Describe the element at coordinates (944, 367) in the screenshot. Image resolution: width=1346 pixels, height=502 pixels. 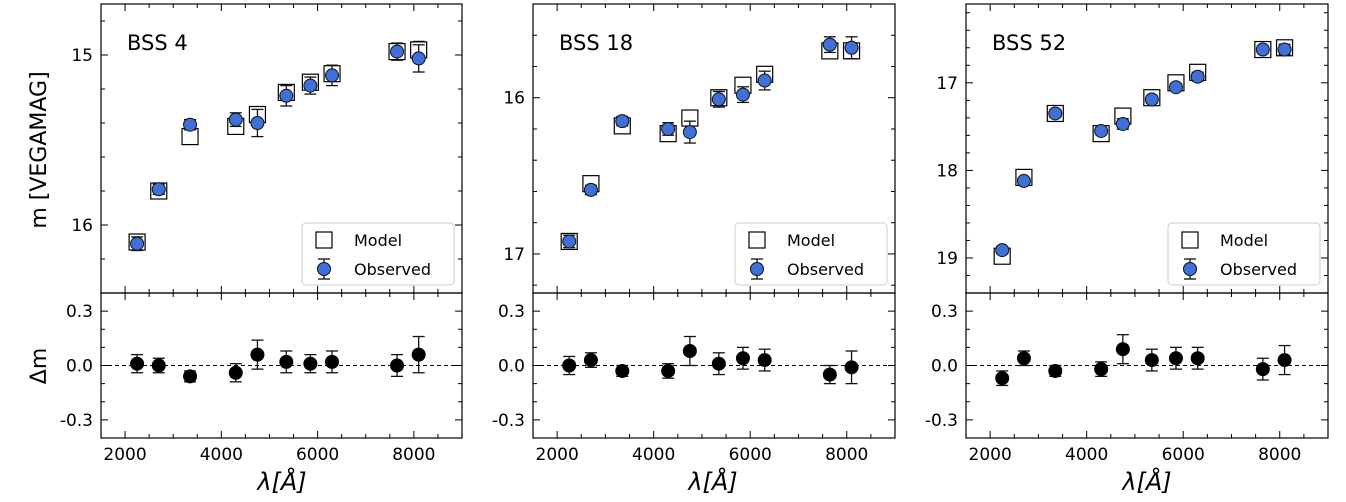
I see `residual-y-tick-label: 0.0` at that location.